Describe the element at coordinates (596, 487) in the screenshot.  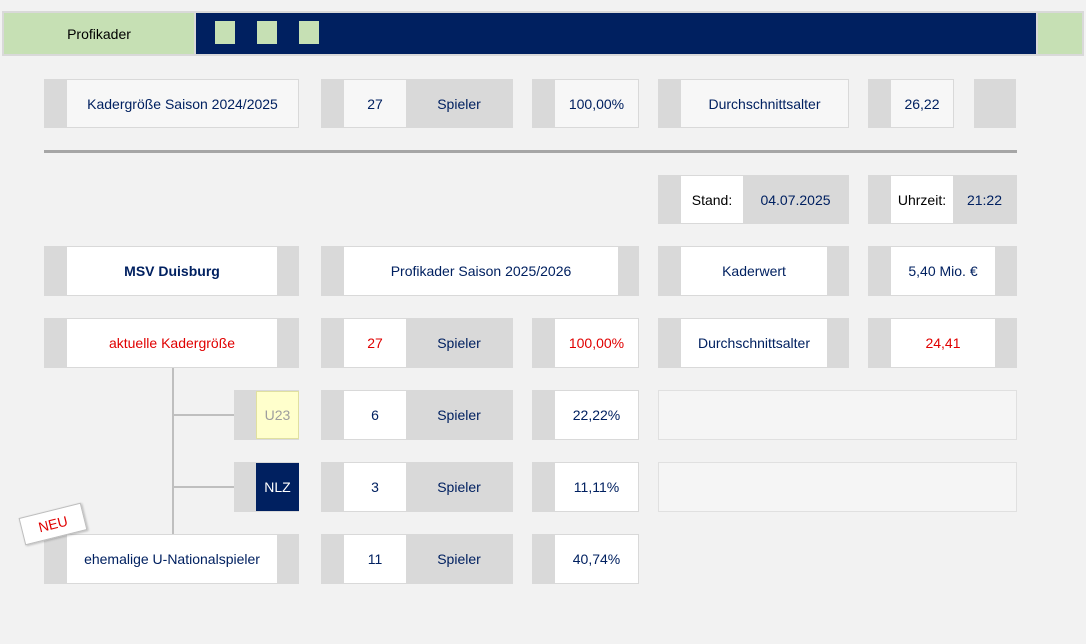
I see `nlz-percent-value: 11,11%` at that location.